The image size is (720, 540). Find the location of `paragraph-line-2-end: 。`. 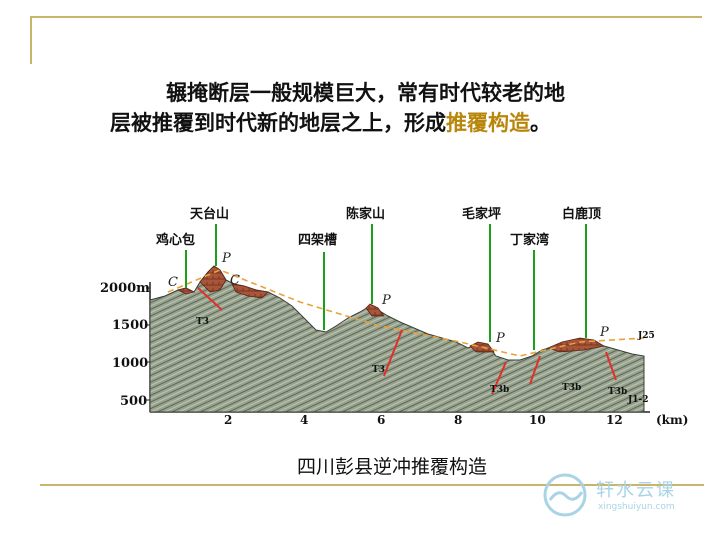

paragraph-line-2-end: 。 is located at coordinates (540, 122).